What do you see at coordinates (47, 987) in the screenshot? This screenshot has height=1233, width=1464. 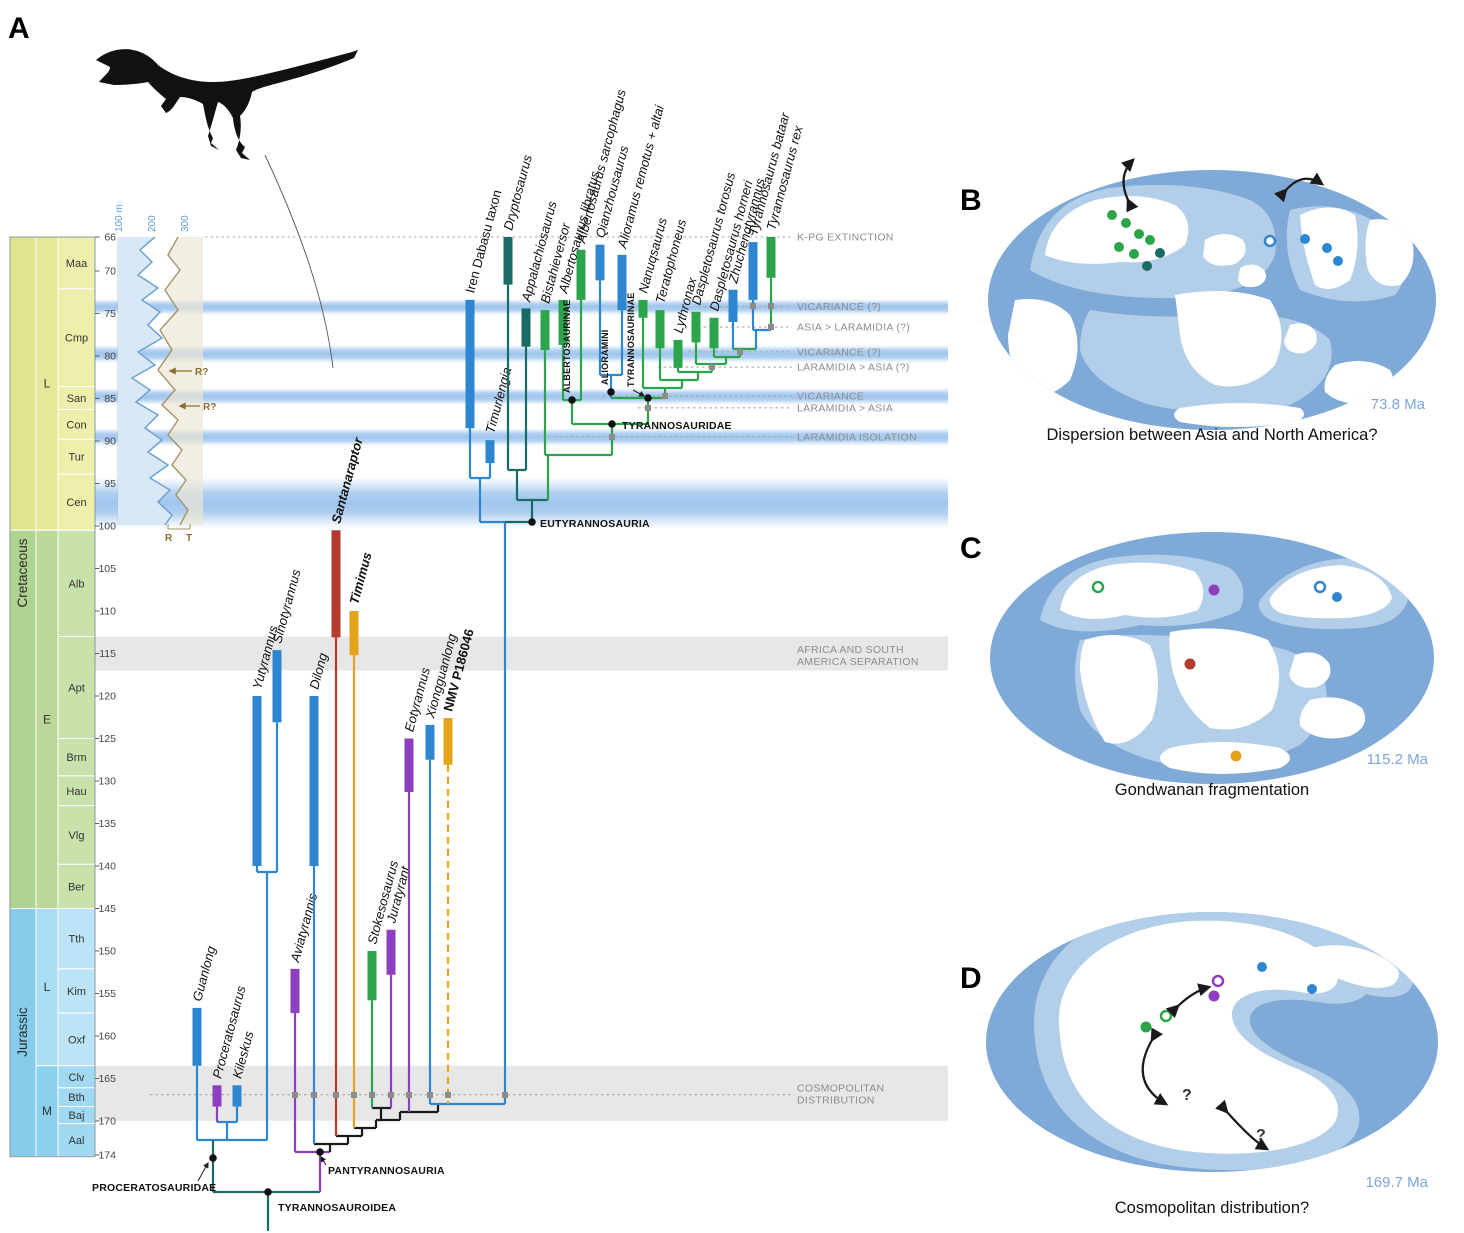 I see `epoch-label: L` at bounding box center [47, 987].